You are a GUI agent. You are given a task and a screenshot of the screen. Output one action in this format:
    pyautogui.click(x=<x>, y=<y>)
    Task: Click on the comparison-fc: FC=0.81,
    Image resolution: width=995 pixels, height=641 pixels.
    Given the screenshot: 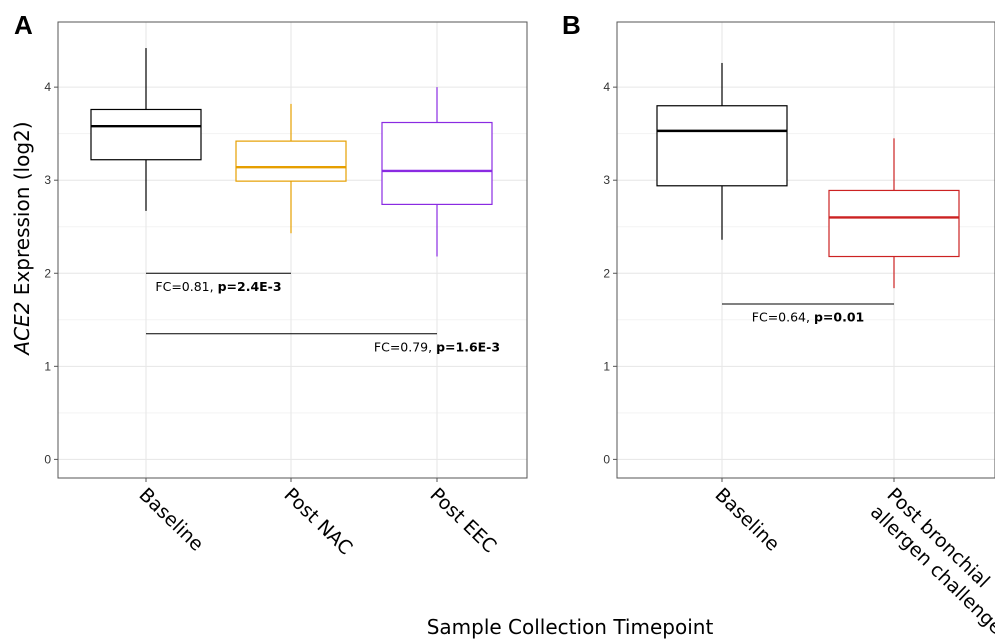 What is the action you would take?
    pyautogui.click(x=186, y=286)
    